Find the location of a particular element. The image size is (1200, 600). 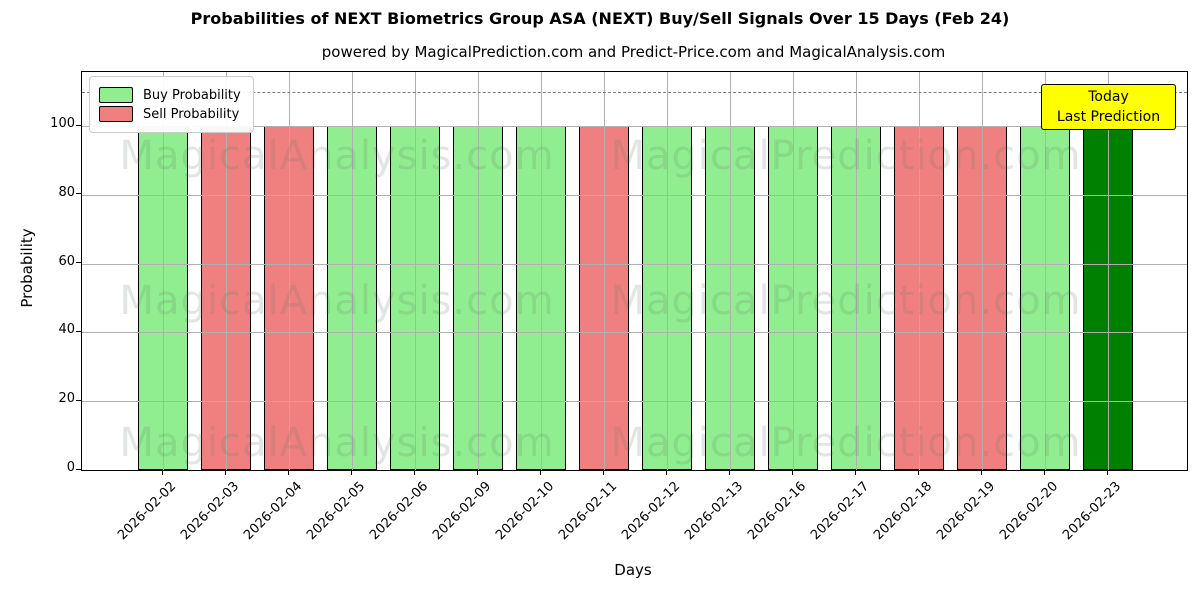

y-tick-label: 80 is located at coordinates (66, 192).